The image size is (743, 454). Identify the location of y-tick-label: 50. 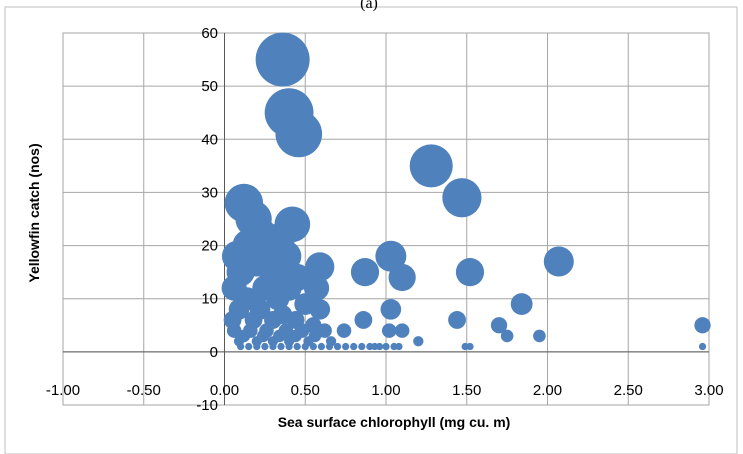
(209, 86).